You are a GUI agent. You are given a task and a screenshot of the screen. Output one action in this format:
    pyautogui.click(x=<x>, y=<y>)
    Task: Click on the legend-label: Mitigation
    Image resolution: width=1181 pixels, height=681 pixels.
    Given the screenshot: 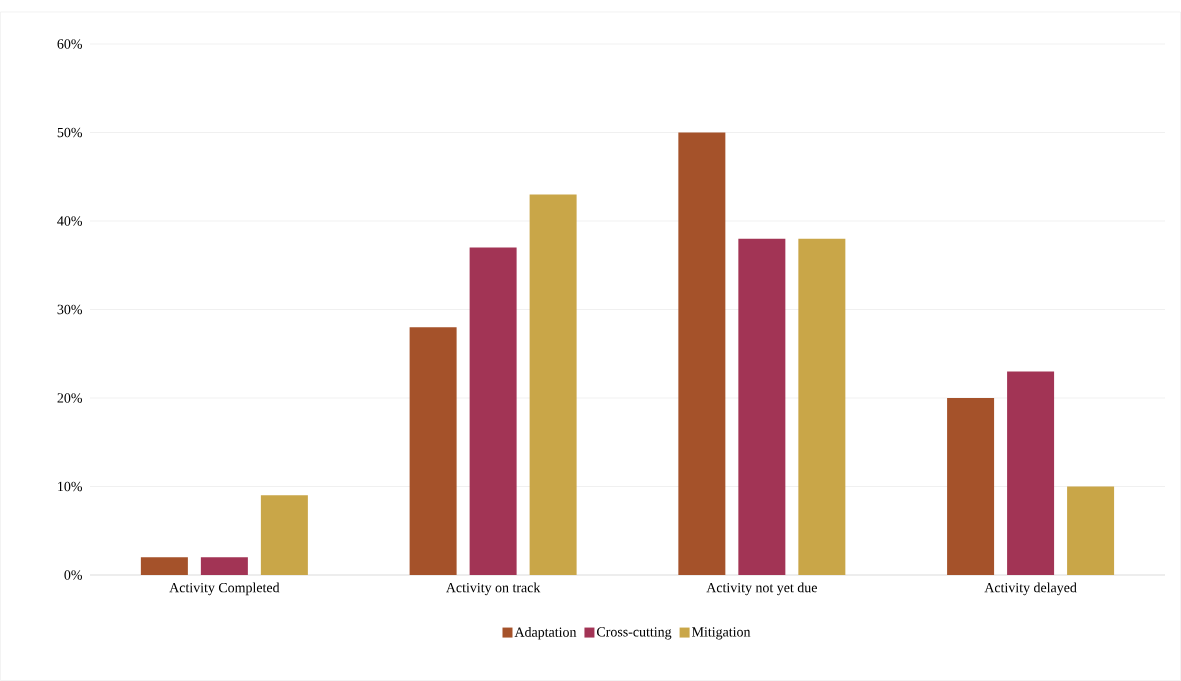 What is the action you would take?
    pyautogui.click(x=721, y=633)
    